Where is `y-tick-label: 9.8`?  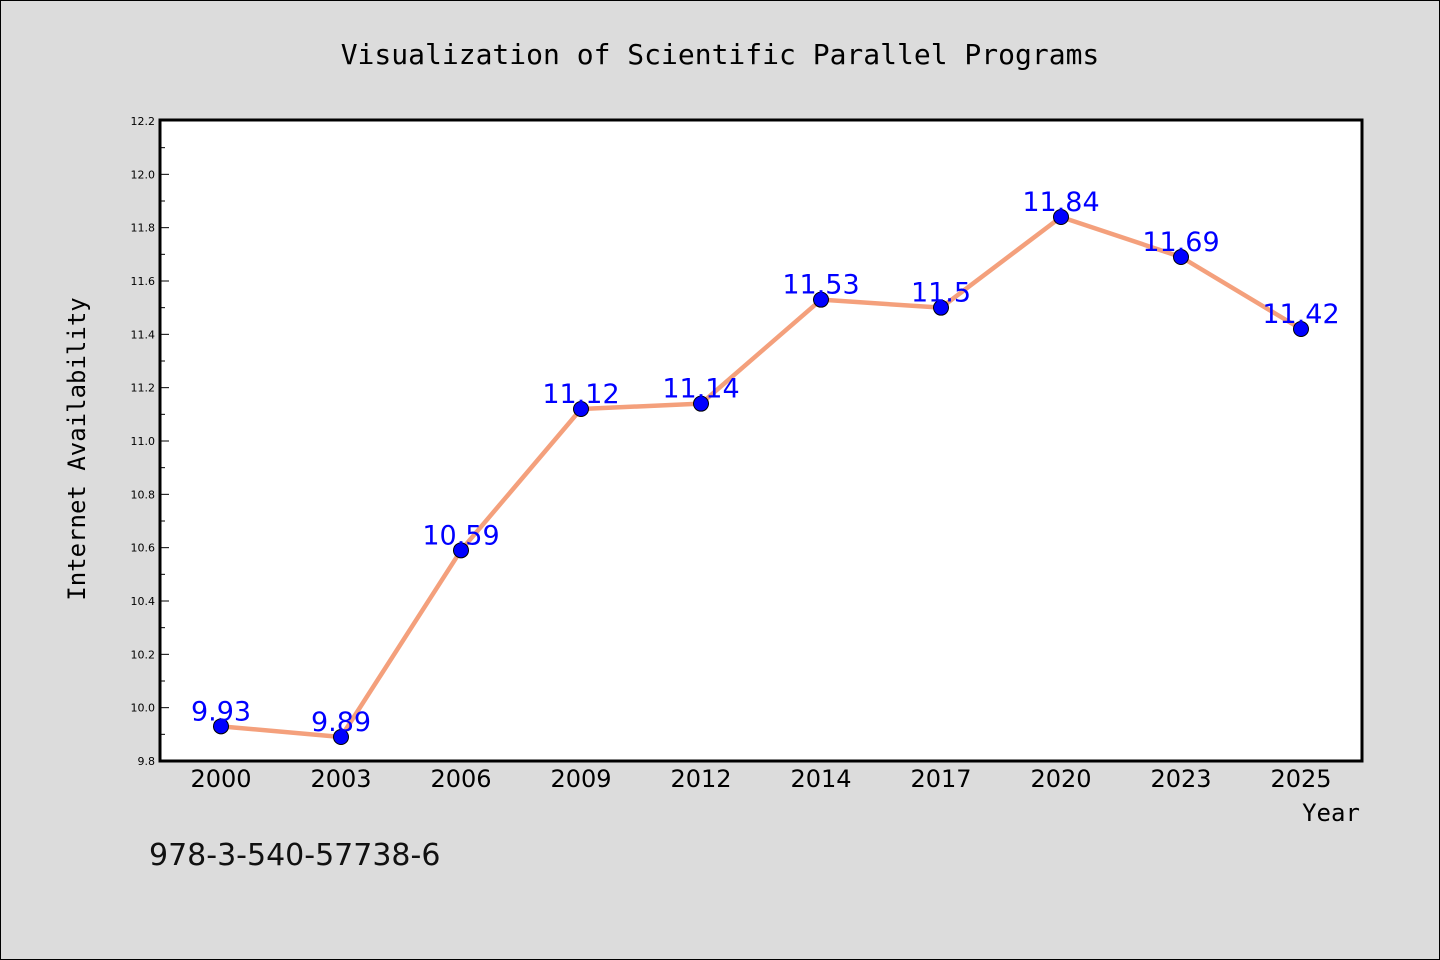 y-tick-label: 9.8 is located at coordinates (147, 761).